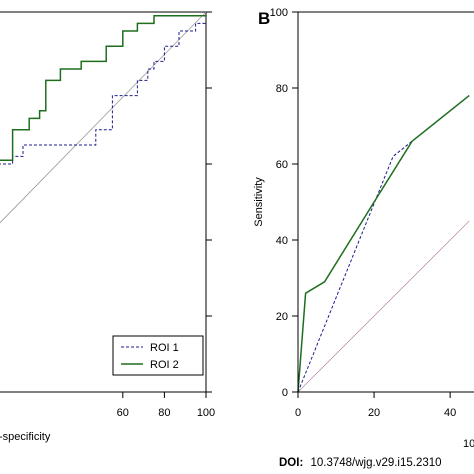 The width and height of the screenshot is (474, 474). Describe the element at coordinates (282, 165) in the screenshot. I see `panel-b-y-tick-label: 60` at that location.